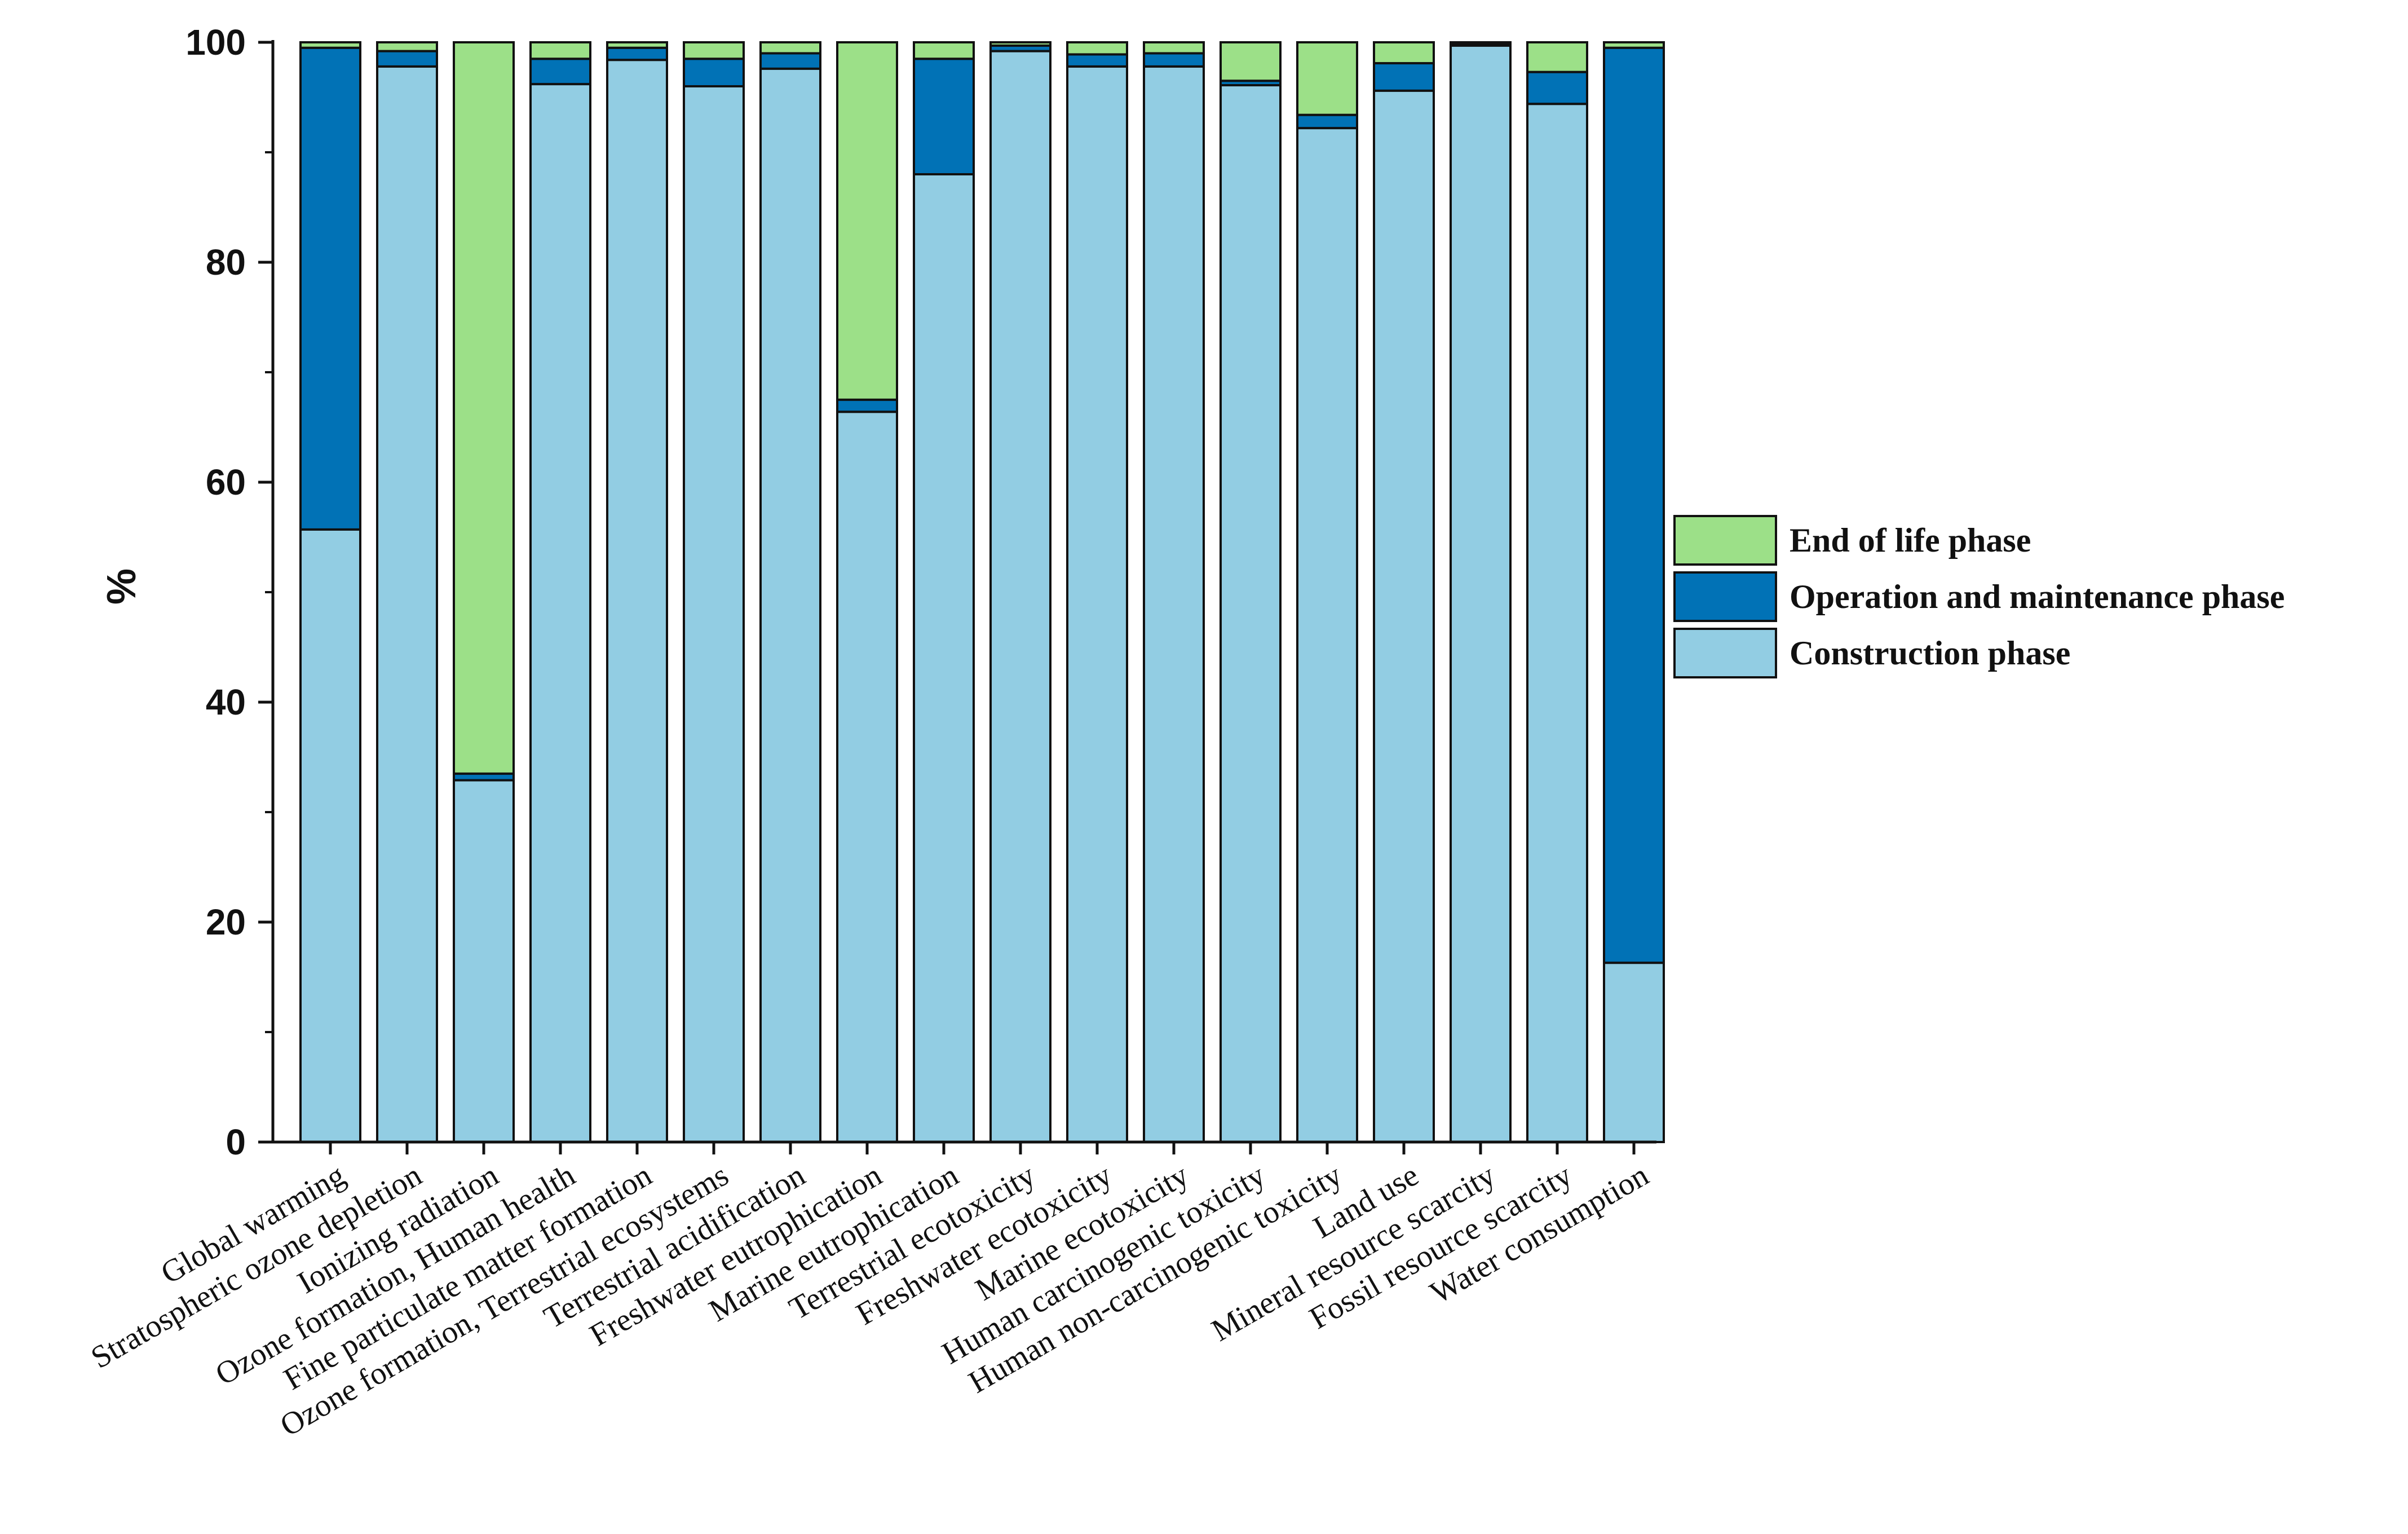  Describe the element at coordinates (1930, 653) in the screenshot. I see `legend-label: Construction phase` at that location.